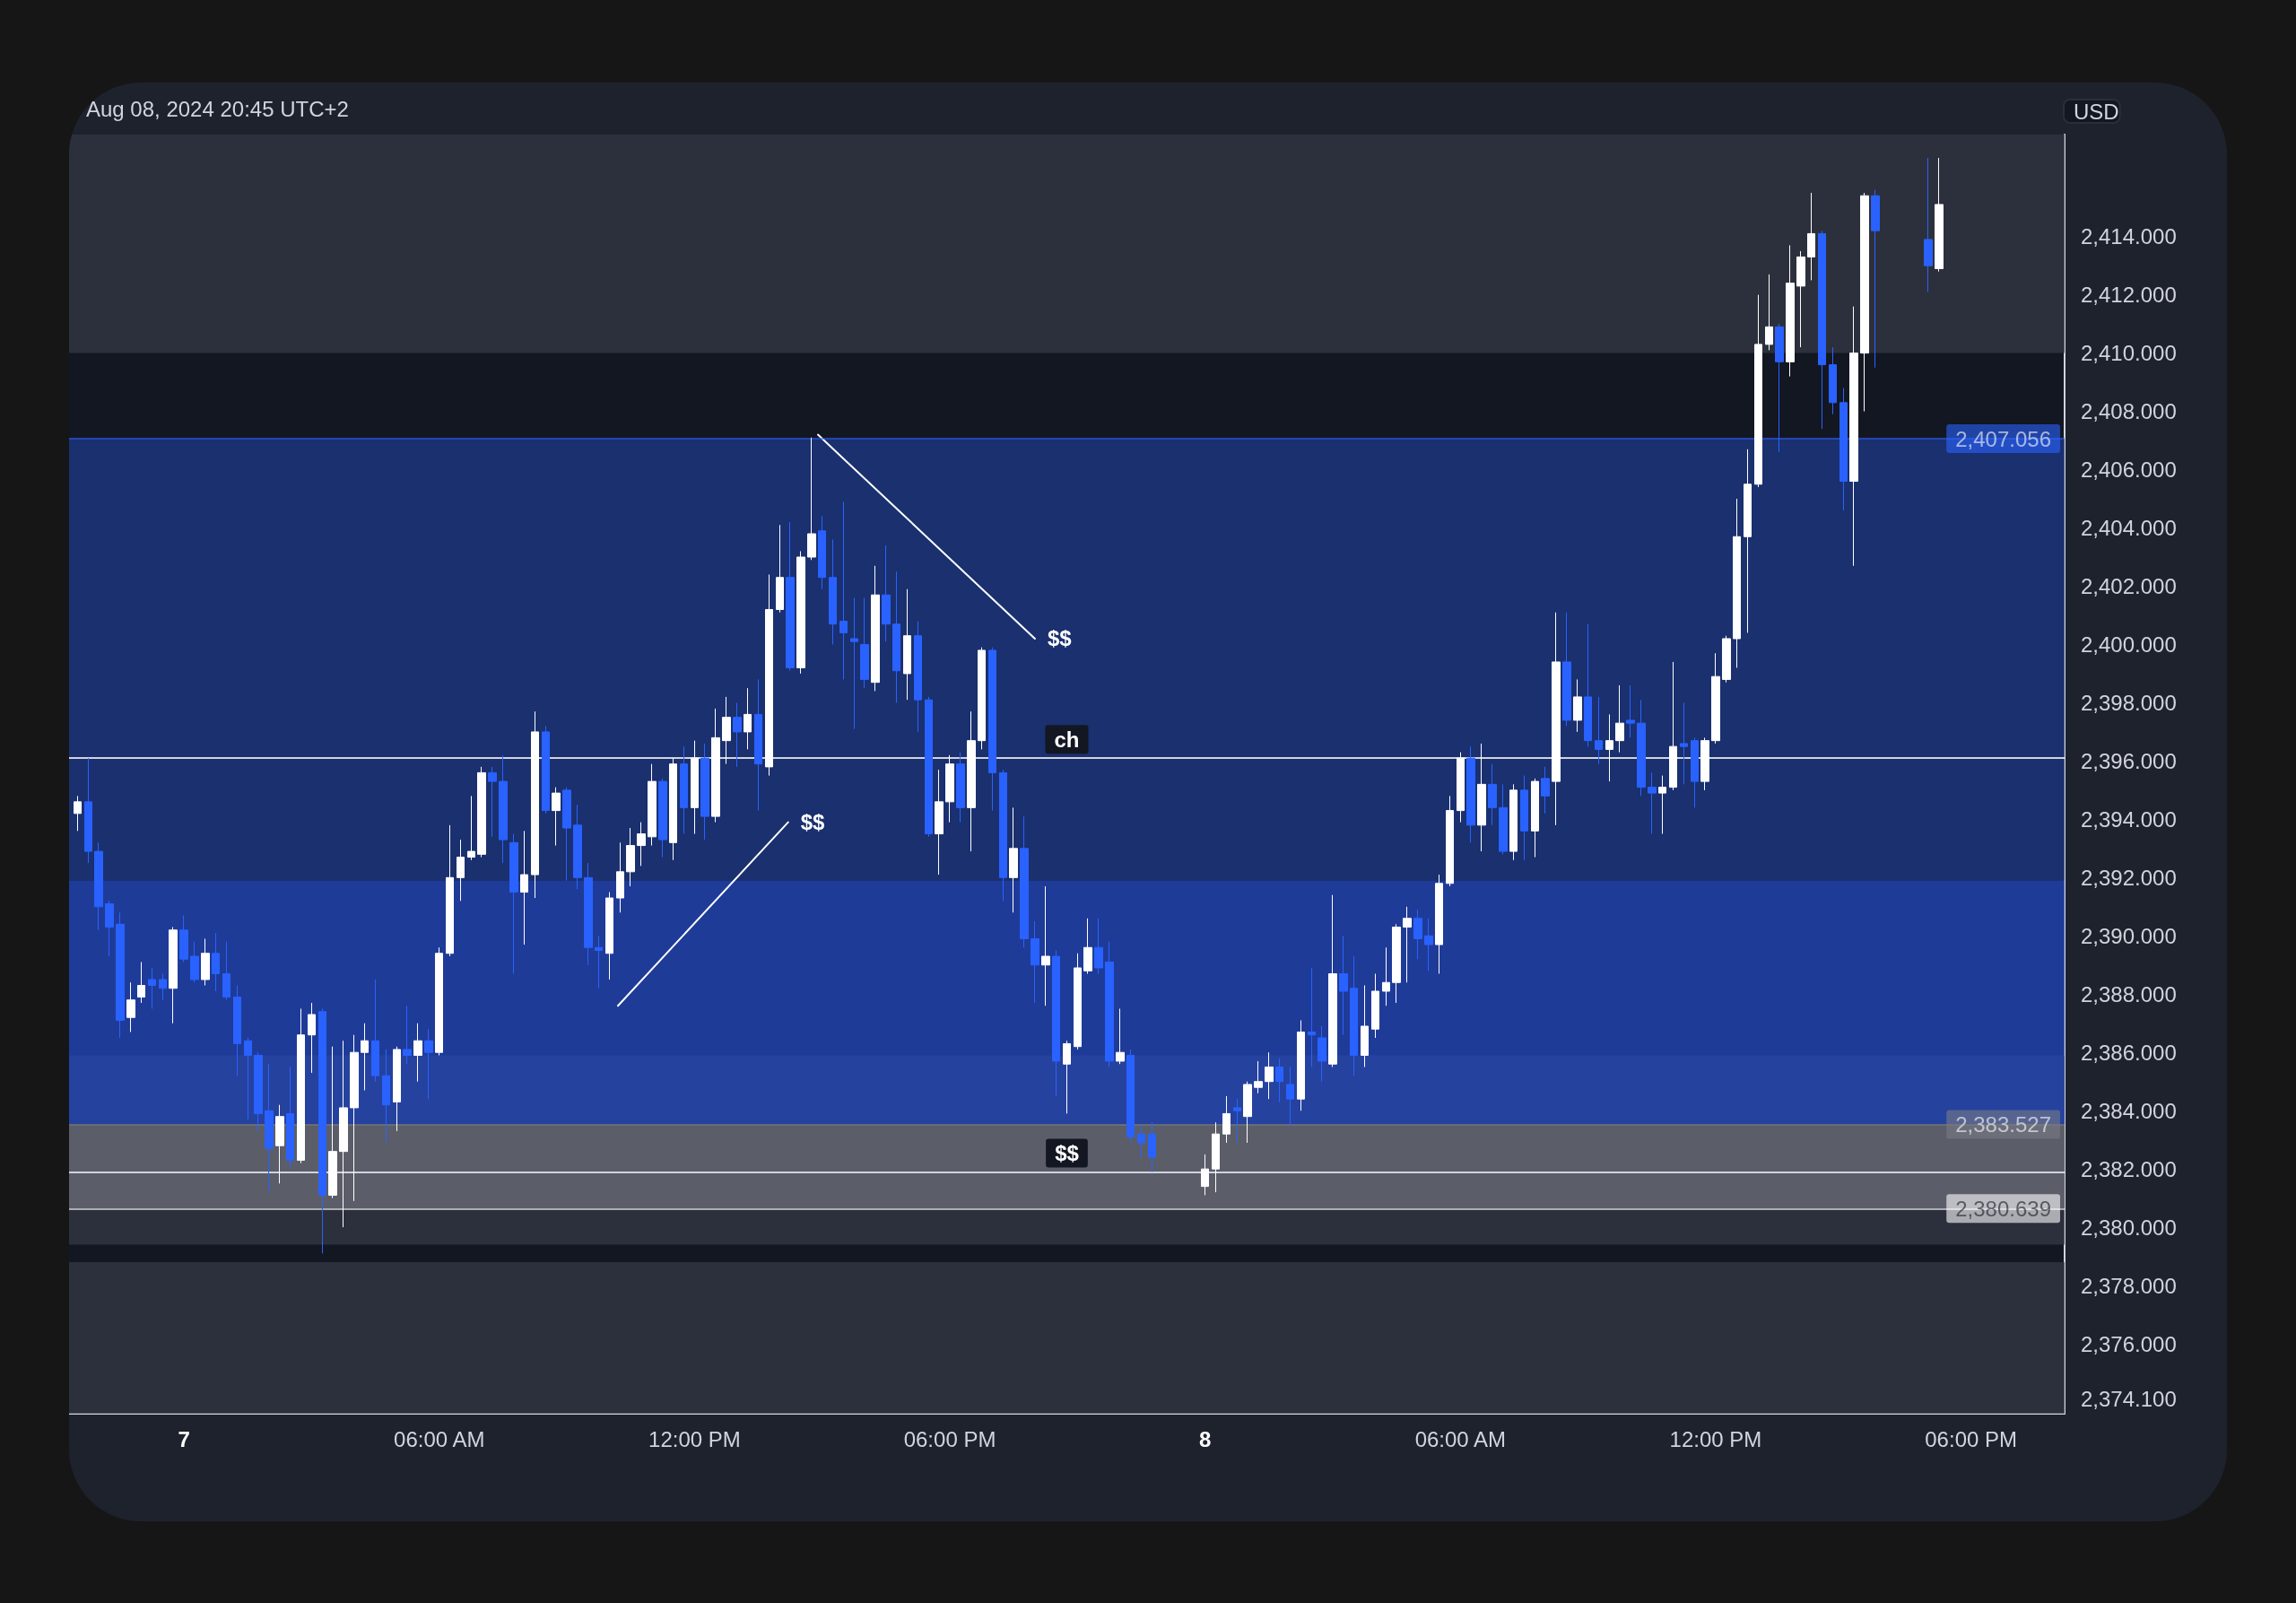  I want to click on y-tick-label: 2,396.000, so click(2129, 760).